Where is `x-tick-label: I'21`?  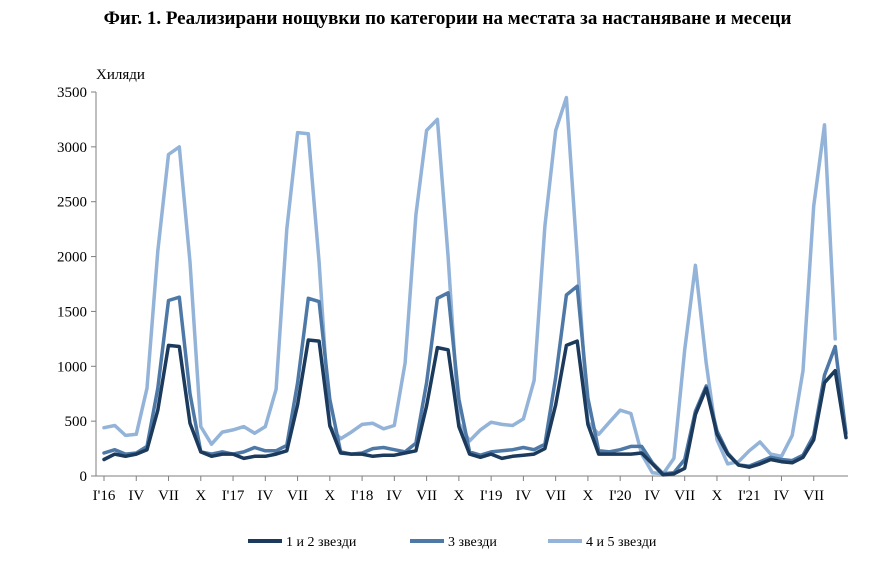
x-tick-label: I'21 is located at coordinates (749, 496).